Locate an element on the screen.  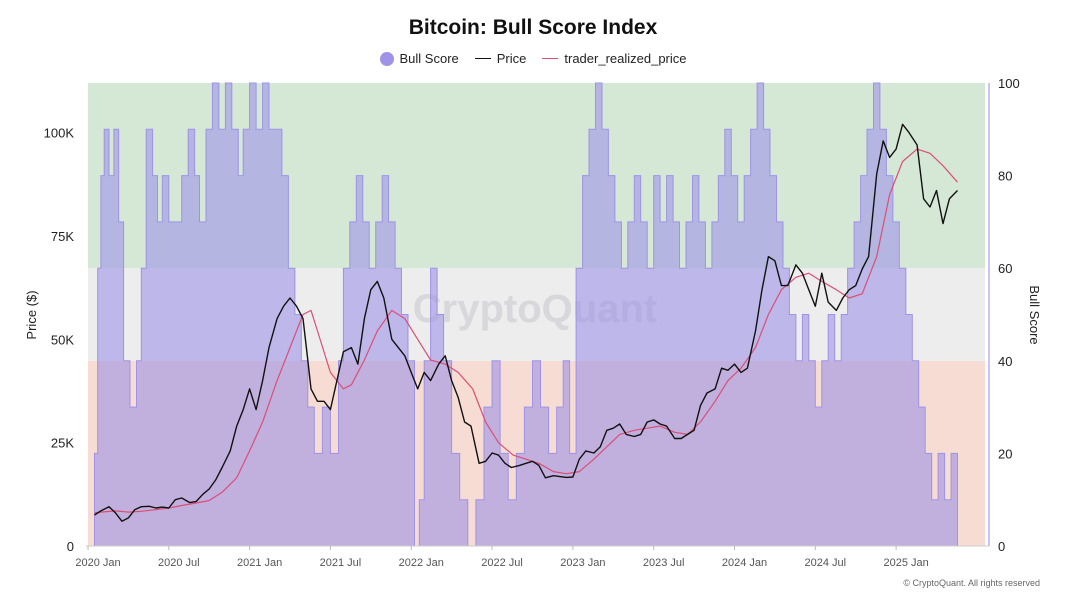
x-tick-label: 2025 Jan is located at coordinates (905, 563).